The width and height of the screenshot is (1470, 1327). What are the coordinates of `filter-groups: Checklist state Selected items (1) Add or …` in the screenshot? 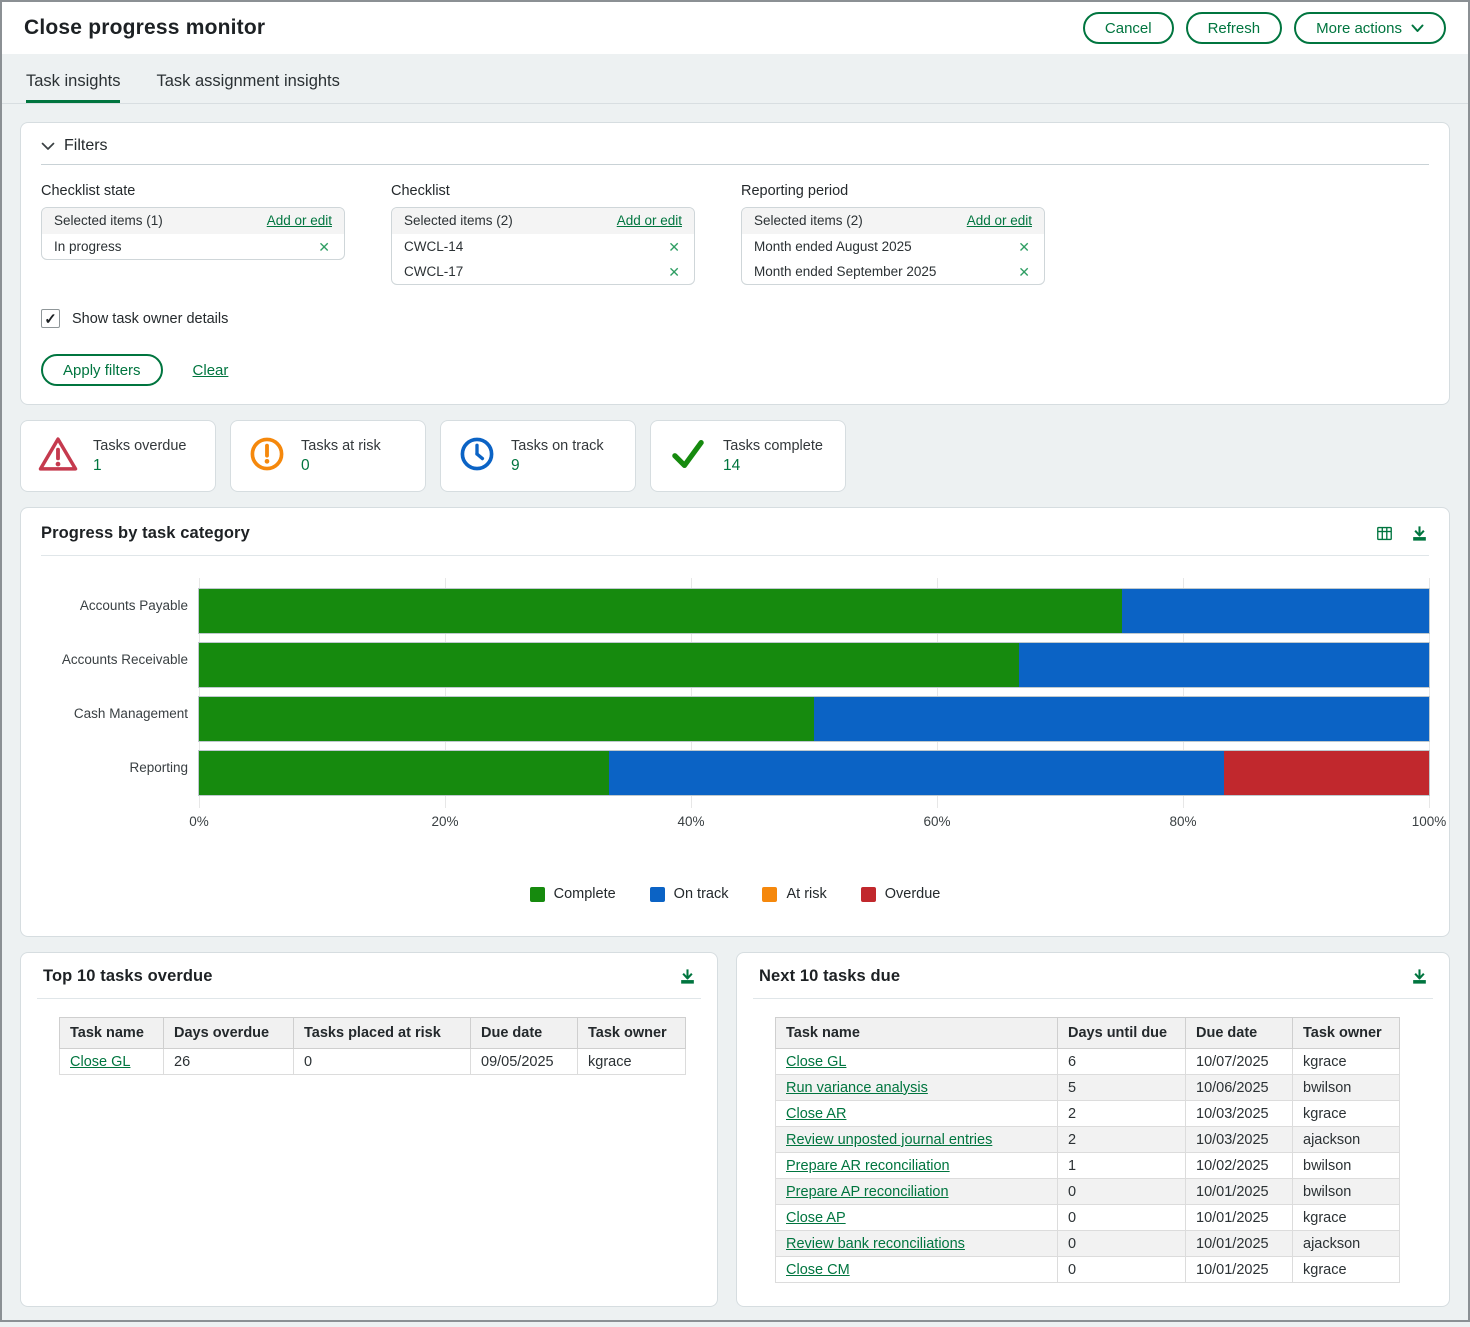 It's located at (735, 234).